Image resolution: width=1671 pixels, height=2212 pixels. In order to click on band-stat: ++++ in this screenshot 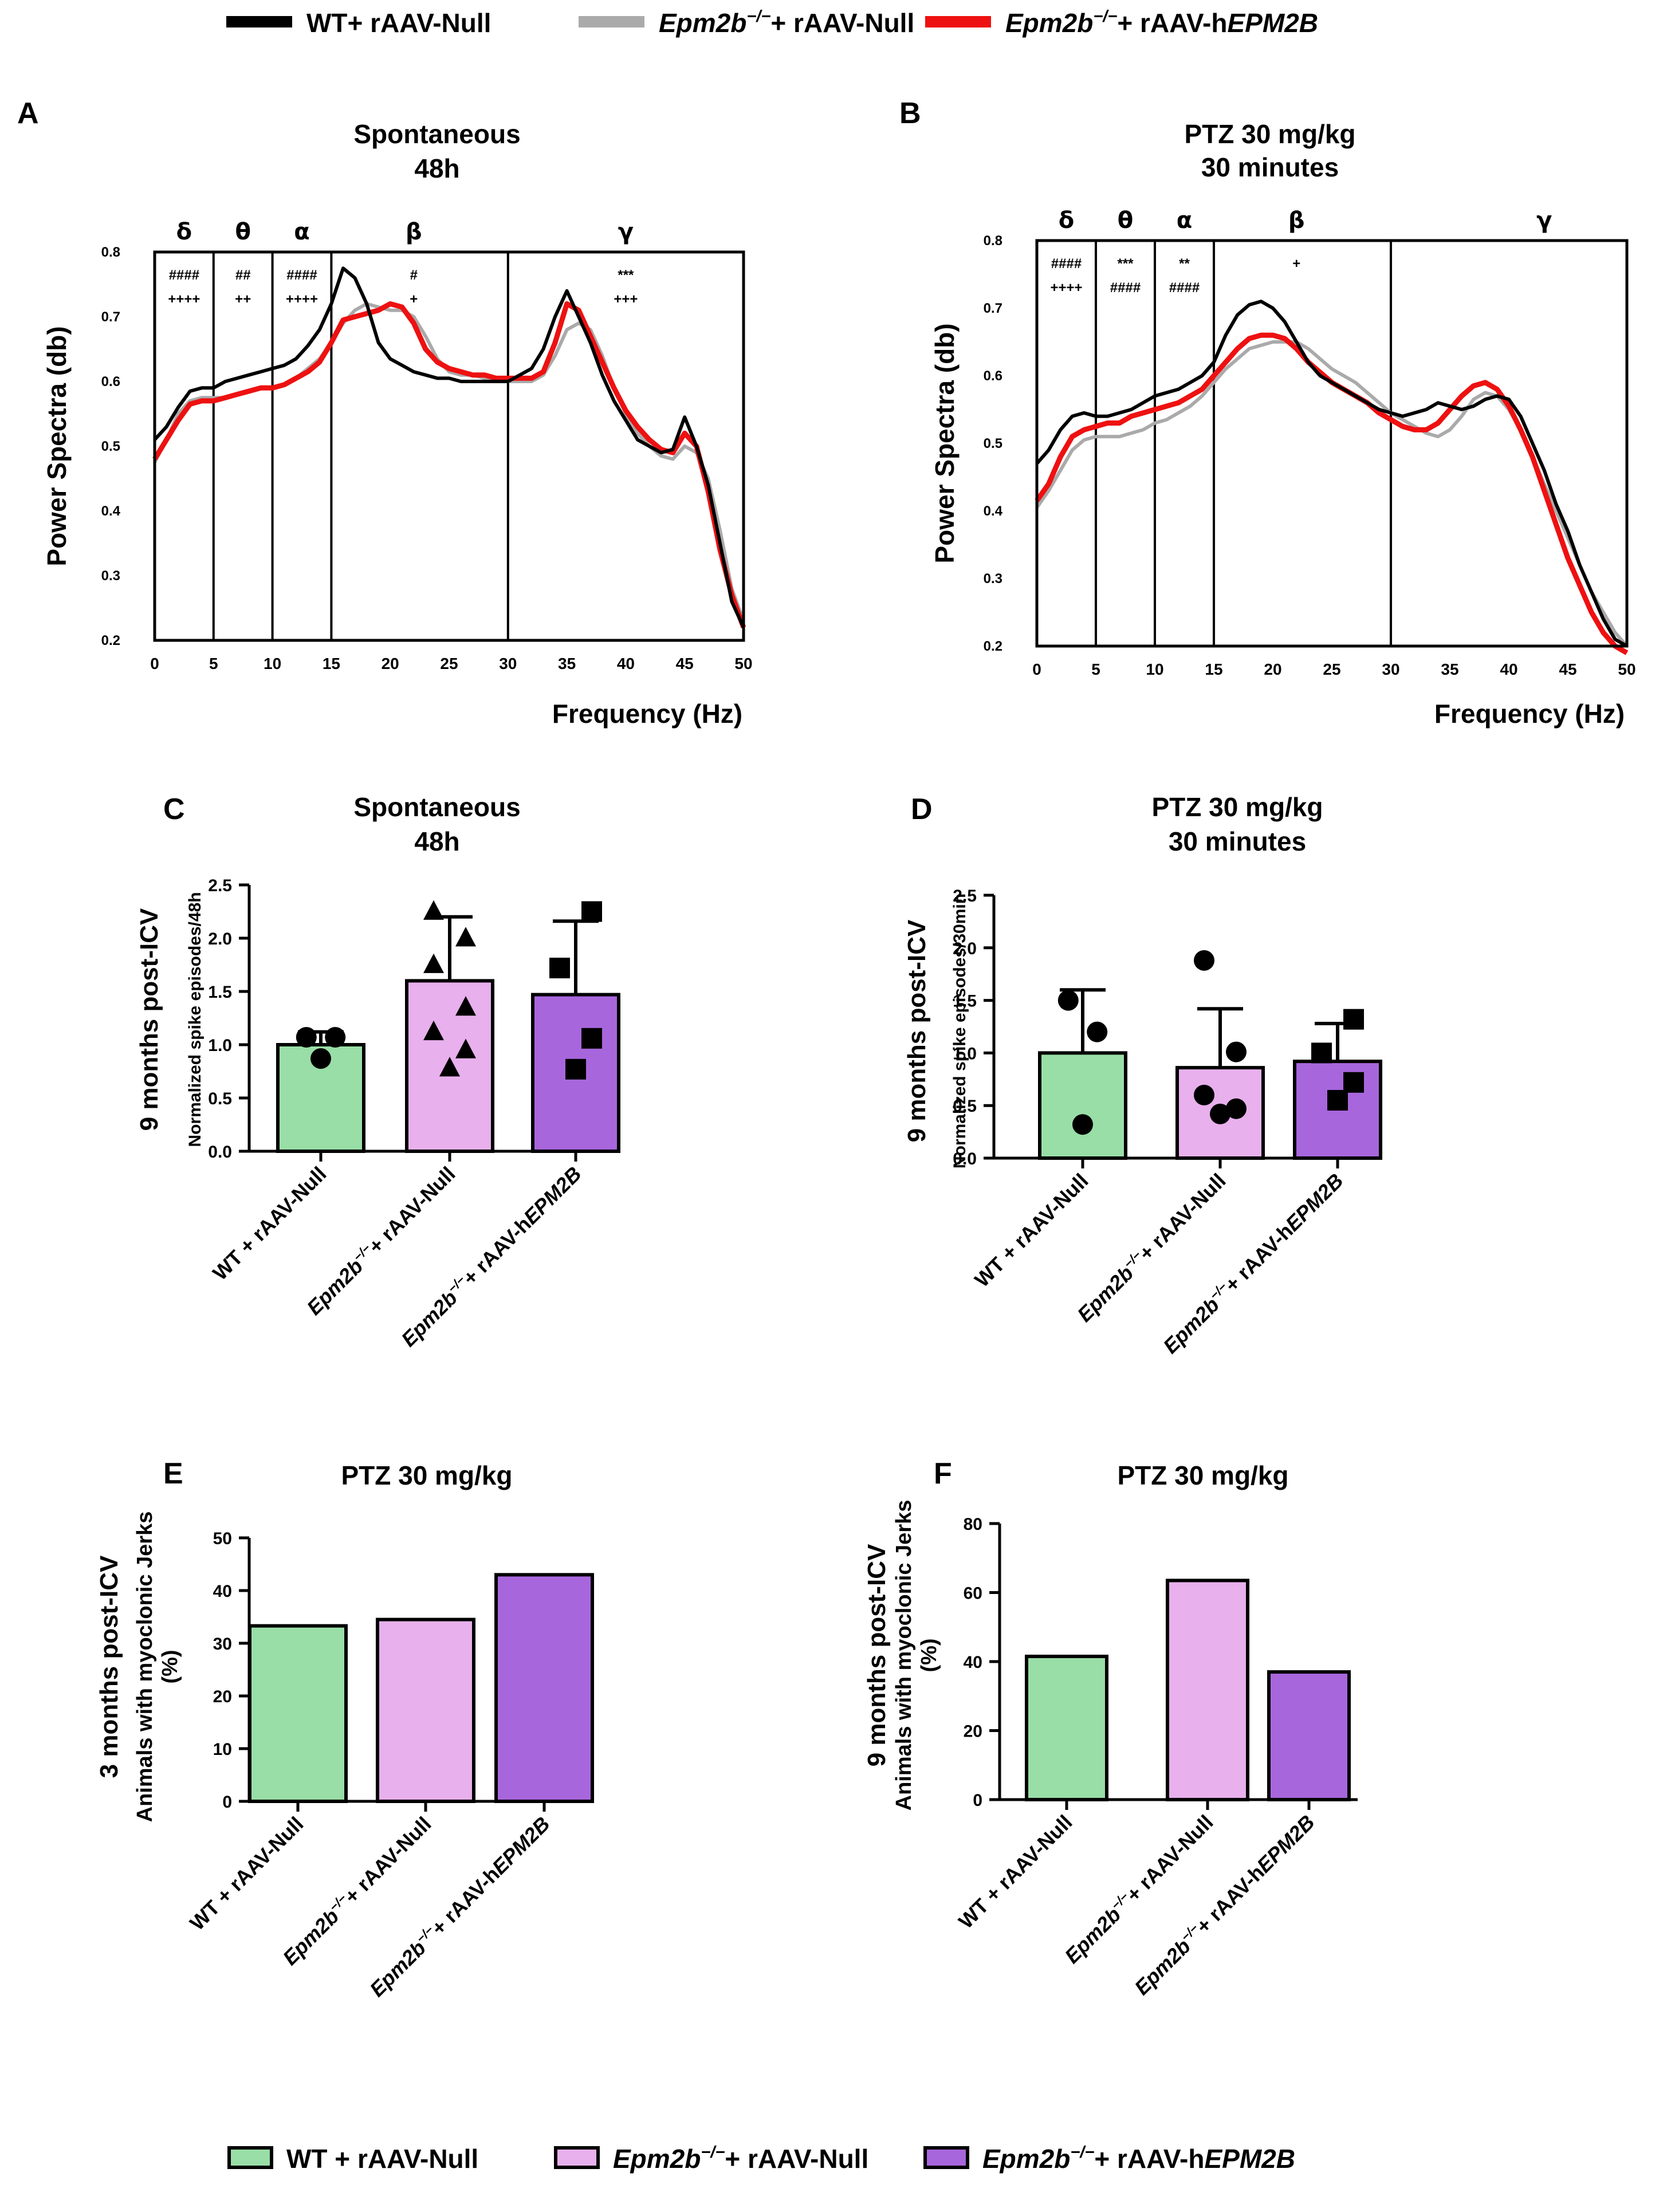, I will do `click(1066, 288)`.